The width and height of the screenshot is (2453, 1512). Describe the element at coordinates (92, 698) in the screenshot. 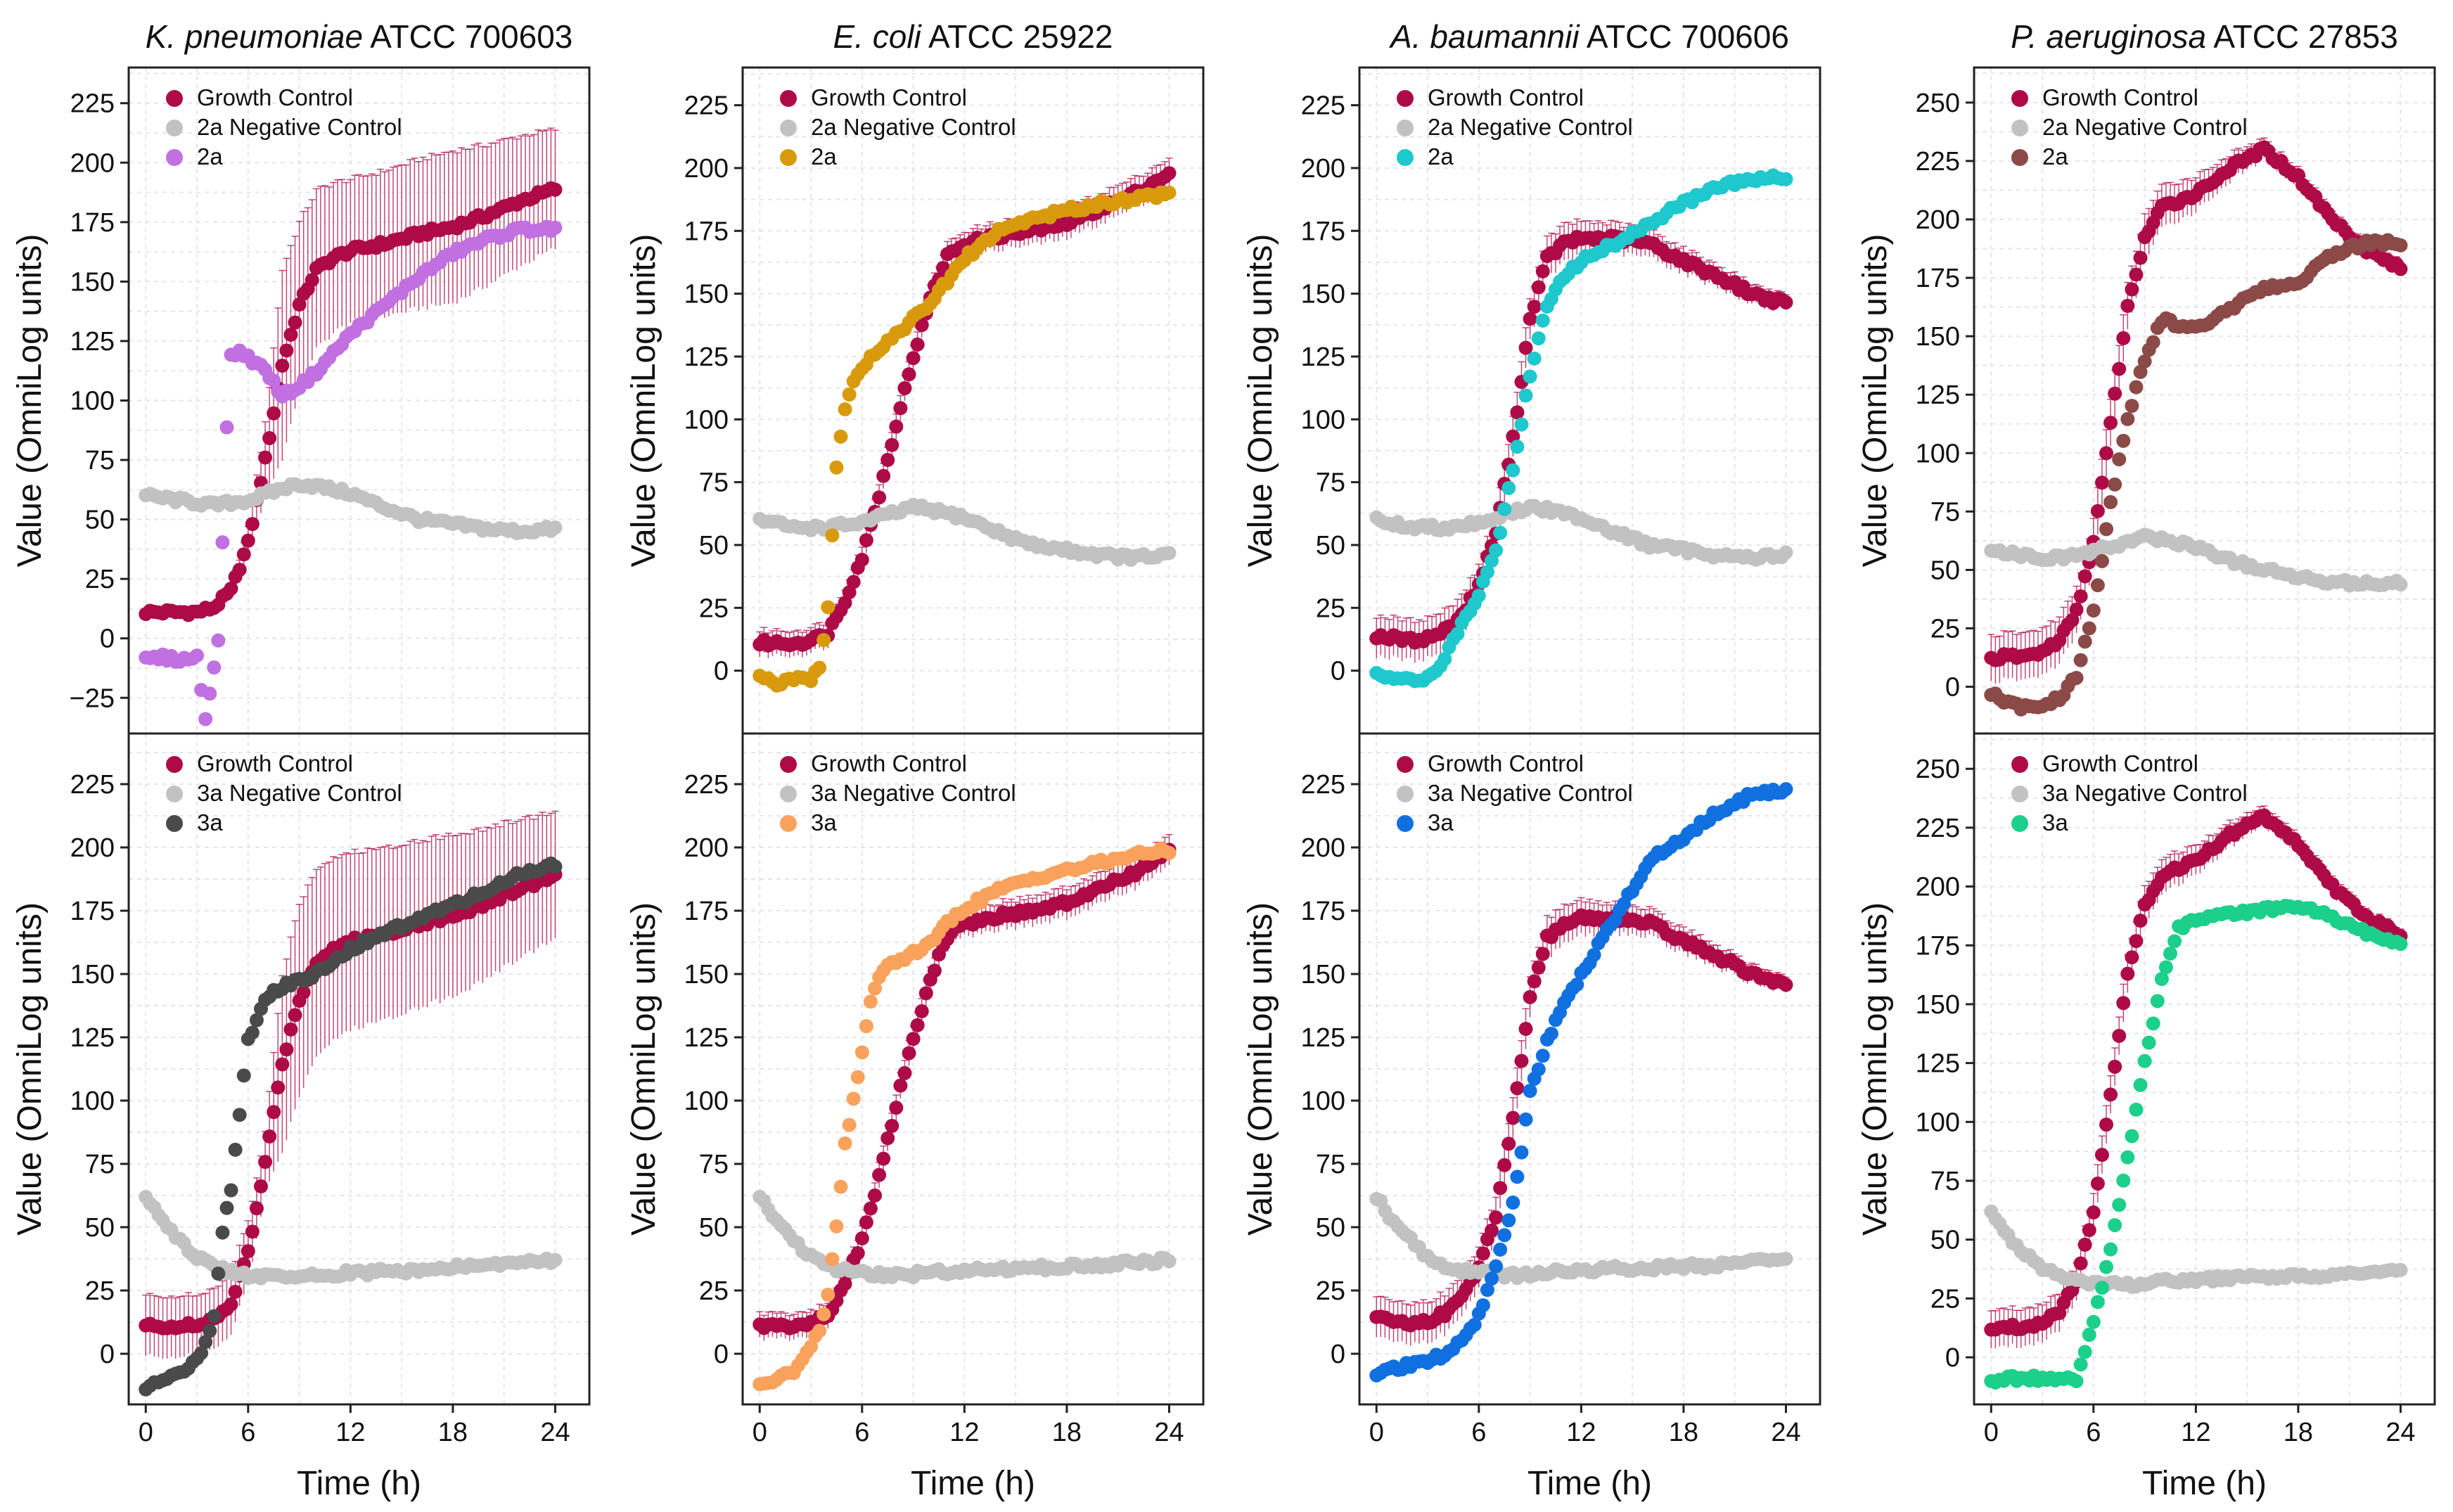

I see `y-tick-label: −25` at that location.